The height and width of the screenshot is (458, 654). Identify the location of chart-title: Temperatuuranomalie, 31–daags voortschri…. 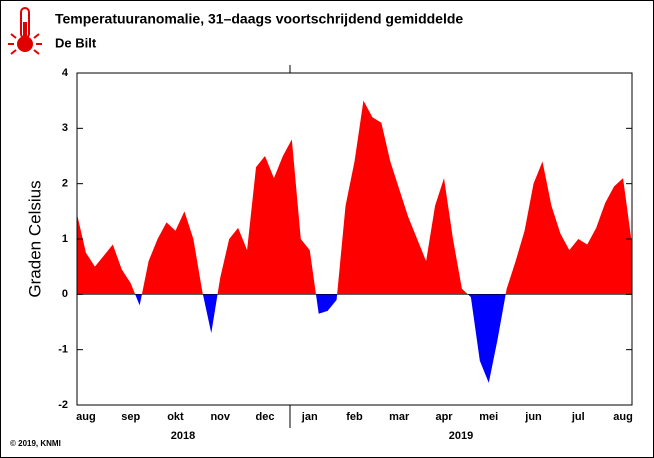
(259, 19).